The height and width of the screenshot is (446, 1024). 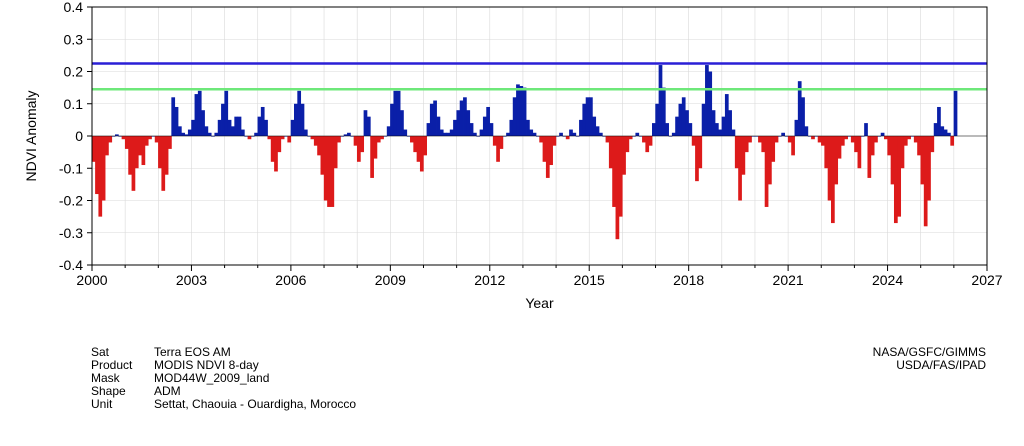 What do you see at coordinates (589, 280) in the screenshot?
I see `x-tick-label: 2015` at bounding box center [589, 280].